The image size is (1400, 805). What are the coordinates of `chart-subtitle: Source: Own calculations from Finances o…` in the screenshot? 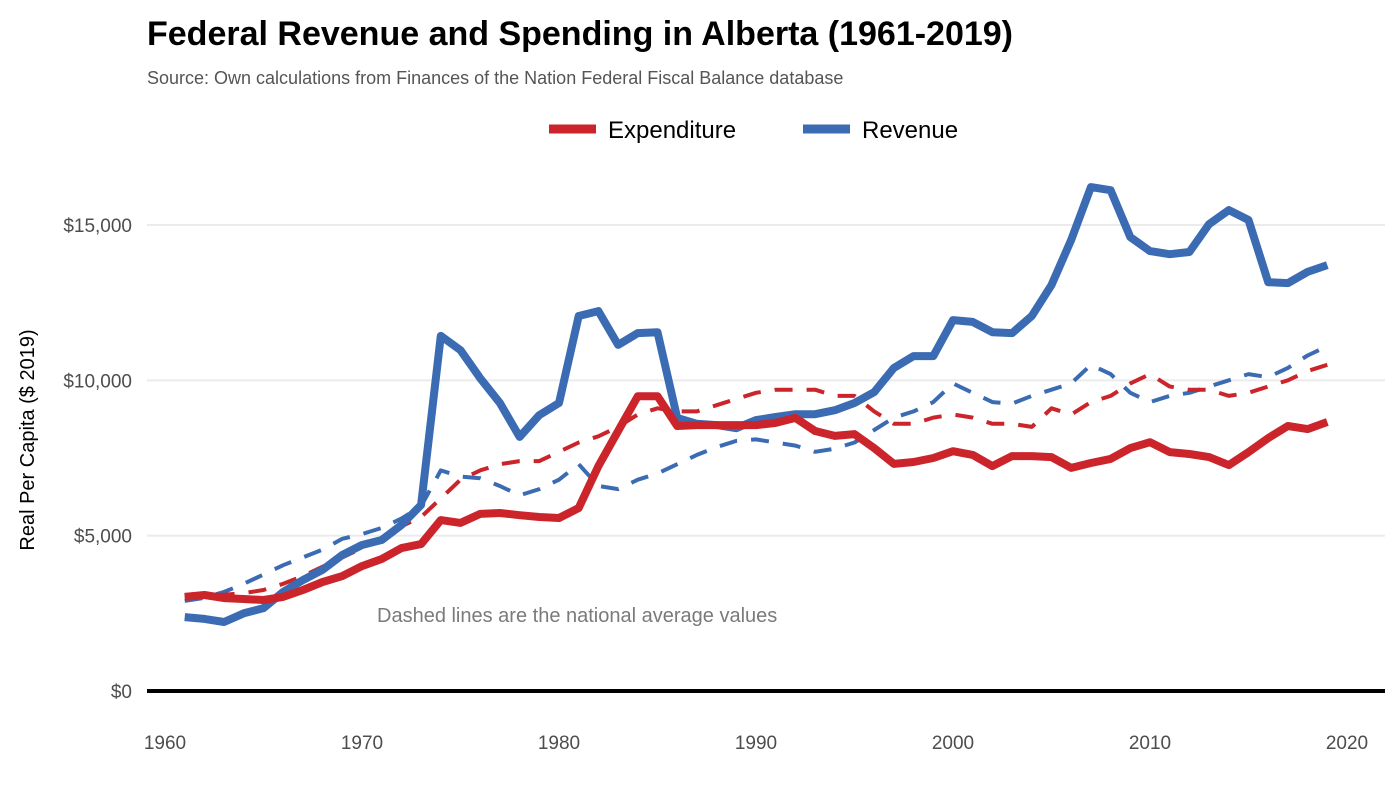 It's located at (495, 78).